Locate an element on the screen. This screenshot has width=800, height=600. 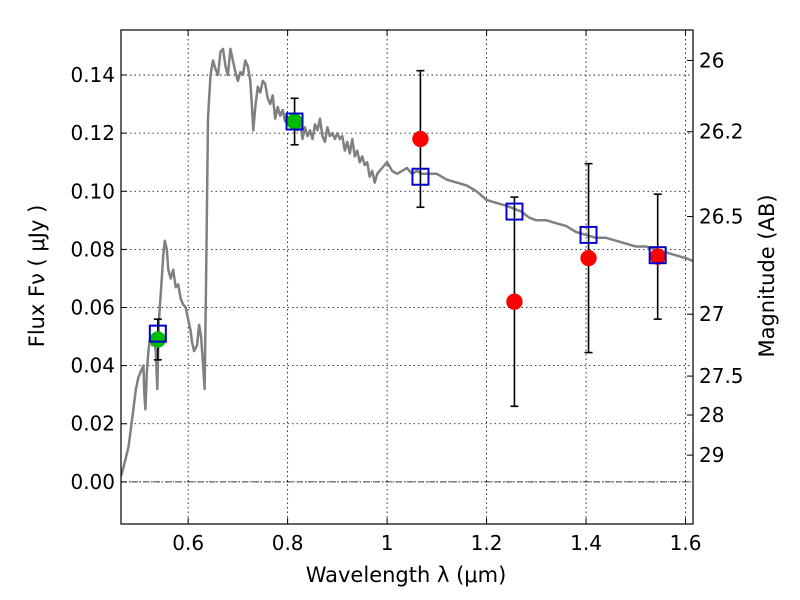
y-tick-label: 0.04 is located at coordinates (92, 366).